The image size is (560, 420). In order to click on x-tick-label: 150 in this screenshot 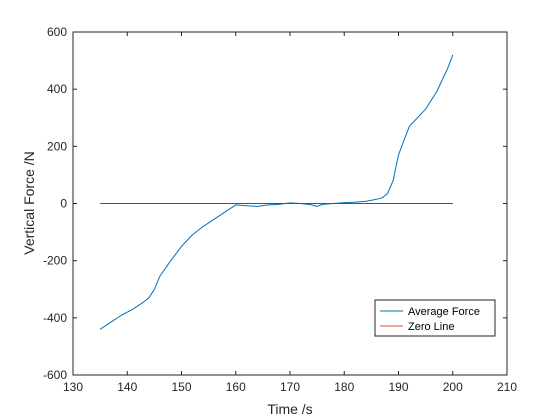, I will do `click(181, 387)`.